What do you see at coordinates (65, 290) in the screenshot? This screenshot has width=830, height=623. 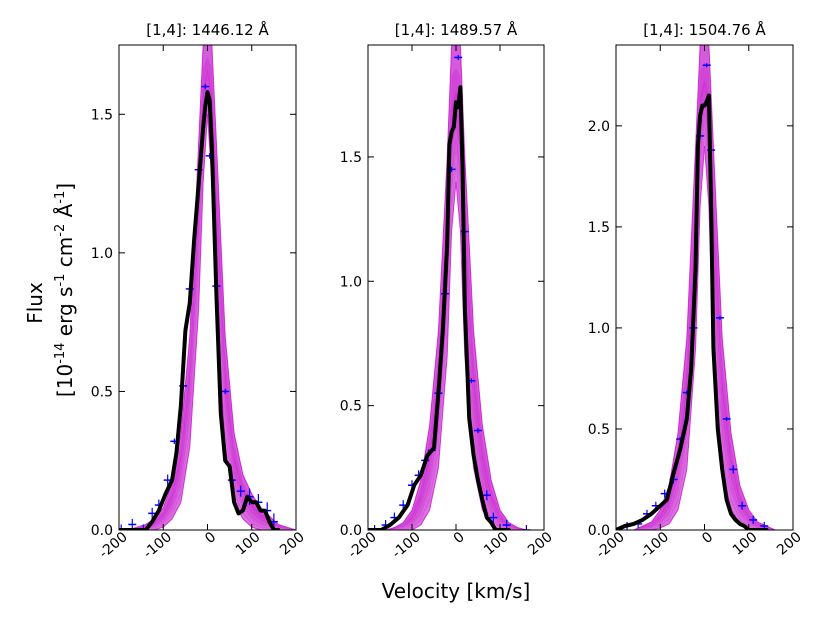 I see `y-axis-label-line2: [10-14 erg s-1 cm-2 Å-1]` at bounding box center [65, 290].